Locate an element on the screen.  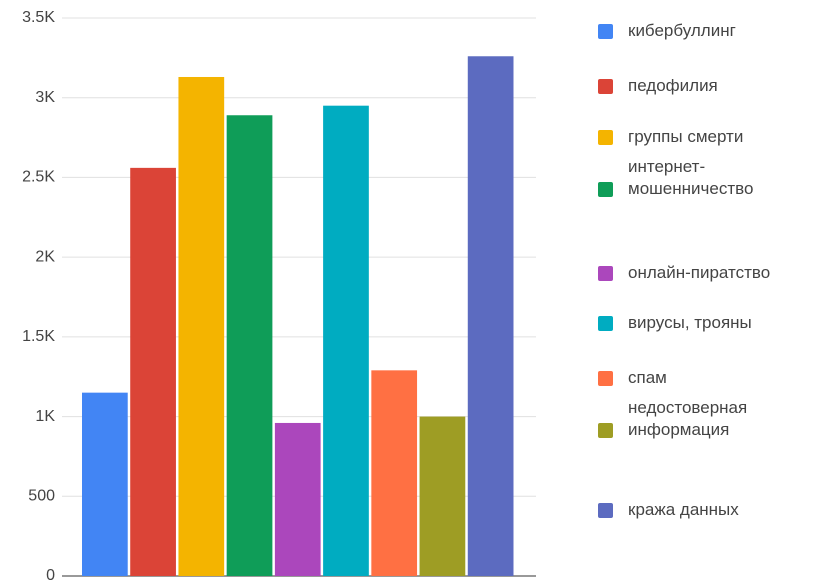
legend-entry: вирусы, трояны is located at coordinates (705, 323).